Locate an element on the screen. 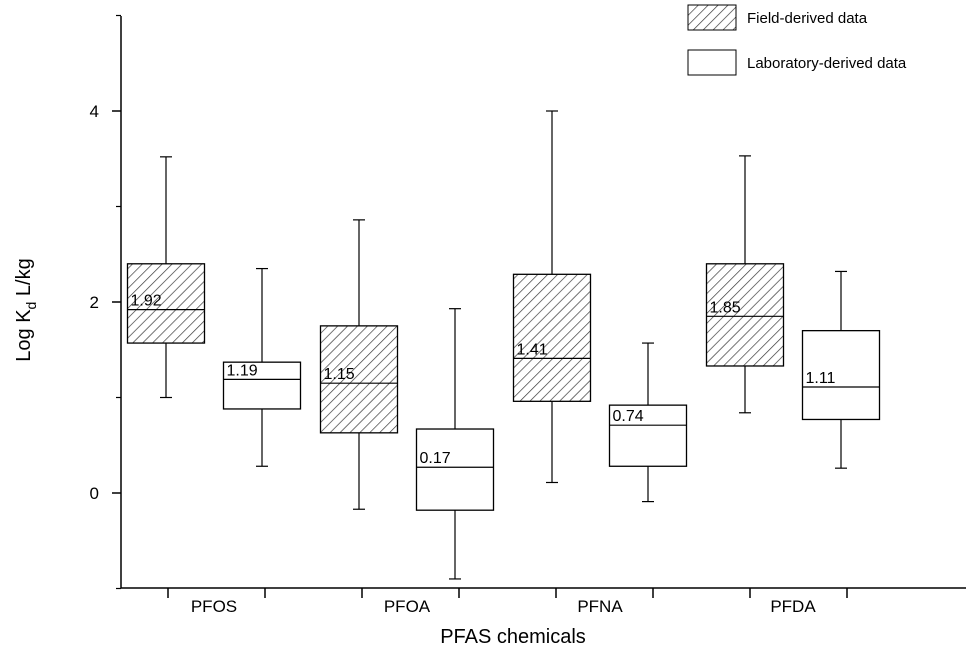  median-label: 1.85 is located at coordinates (725, 307).